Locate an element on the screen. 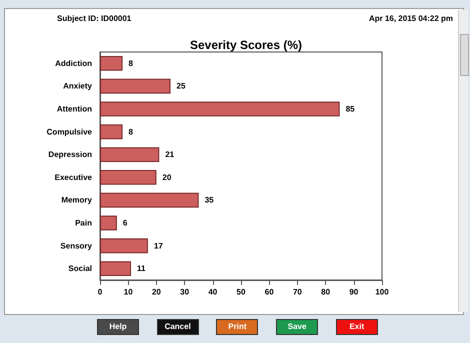  y-tick-label: Attention is located at coordinates (74, 109).